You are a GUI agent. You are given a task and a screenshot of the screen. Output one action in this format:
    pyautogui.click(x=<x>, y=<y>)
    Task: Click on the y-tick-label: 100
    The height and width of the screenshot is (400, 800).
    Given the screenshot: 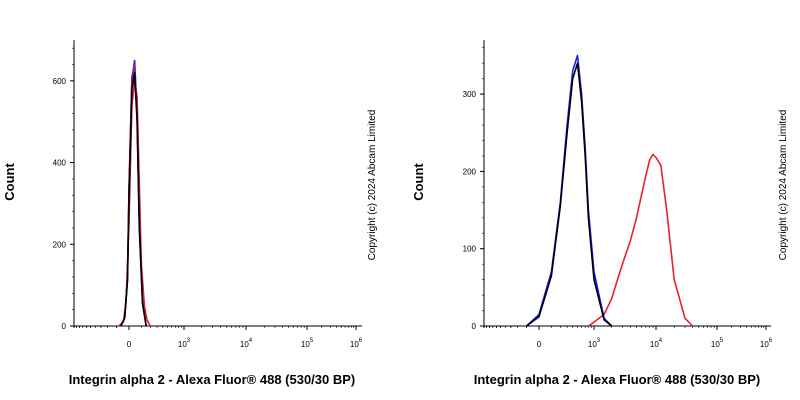 What is the action you would take?
    pyautogui.click(x=470, y=249)
    